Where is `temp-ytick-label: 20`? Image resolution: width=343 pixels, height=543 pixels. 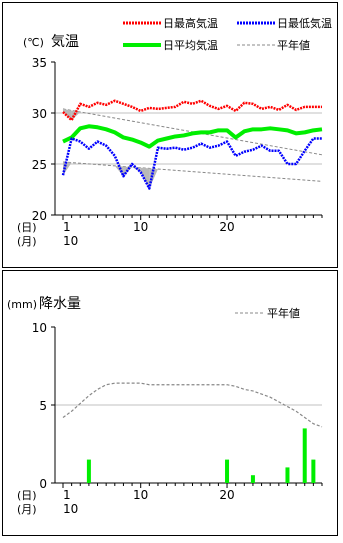
temp-ytick-label: 20 is located at coordinates (39, 216).